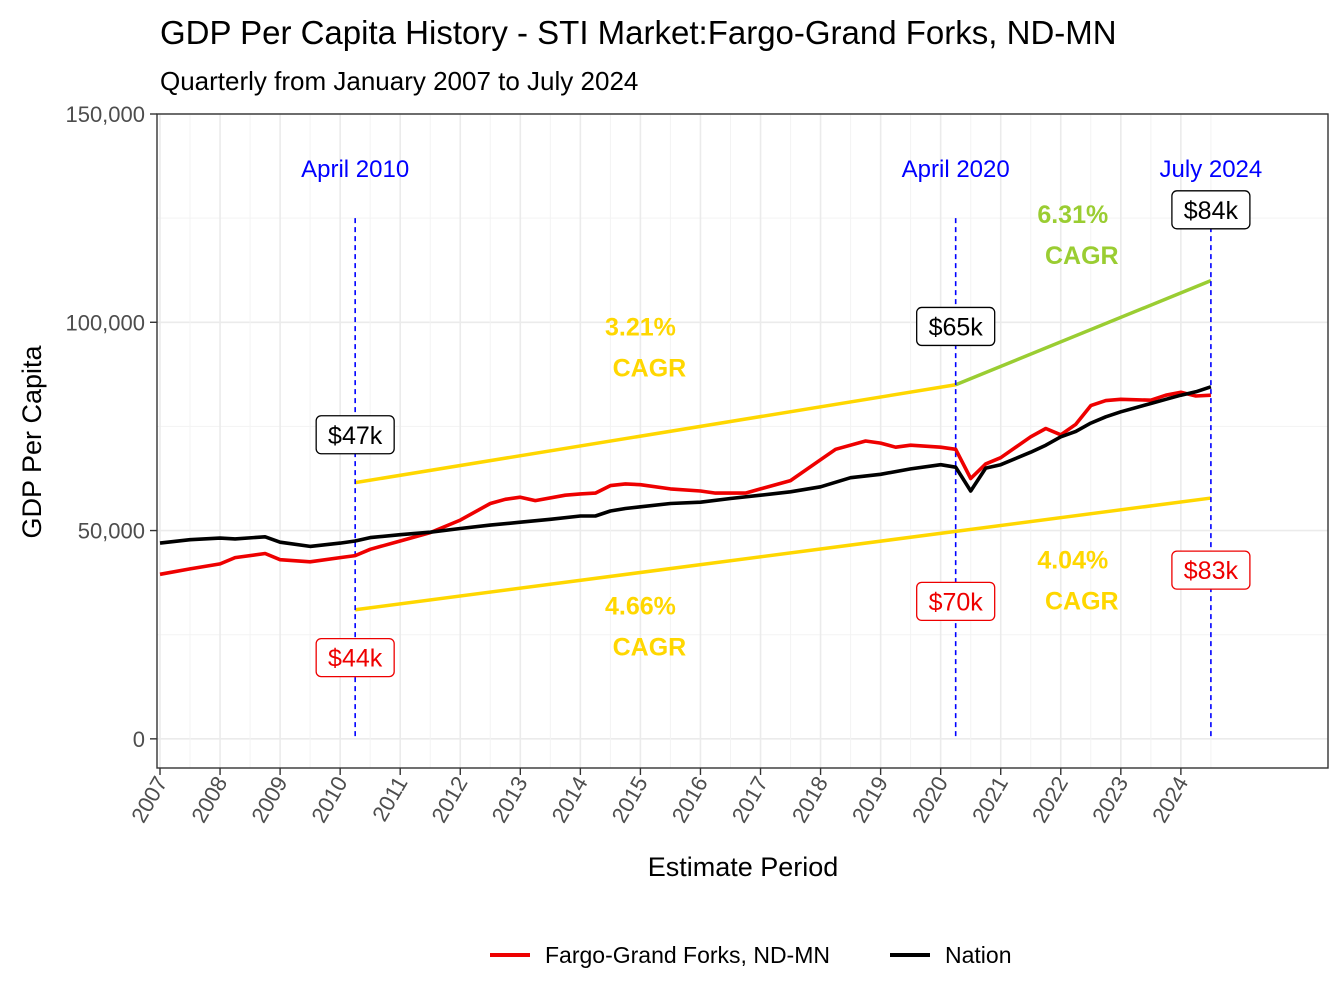 The width and height of the screenshot is (1344, 1008). What do you see at coordinates (1110, 799) in the screenshot?
I see `x-tick-label: 2023` at bounding box center [1110, 799].